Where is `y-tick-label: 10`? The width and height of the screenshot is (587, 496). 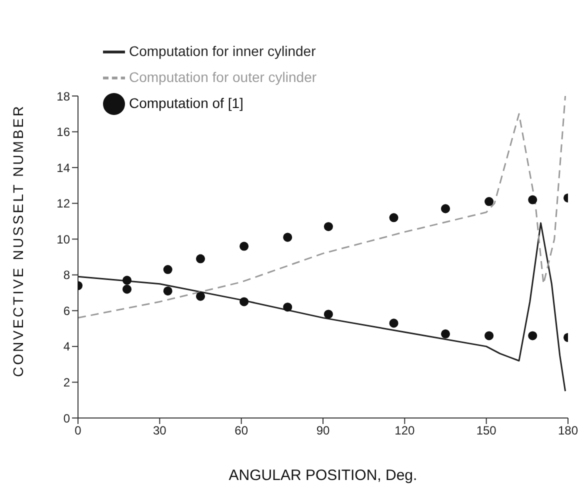 y-tick-label: 10 is located at coordinates (63, 239).